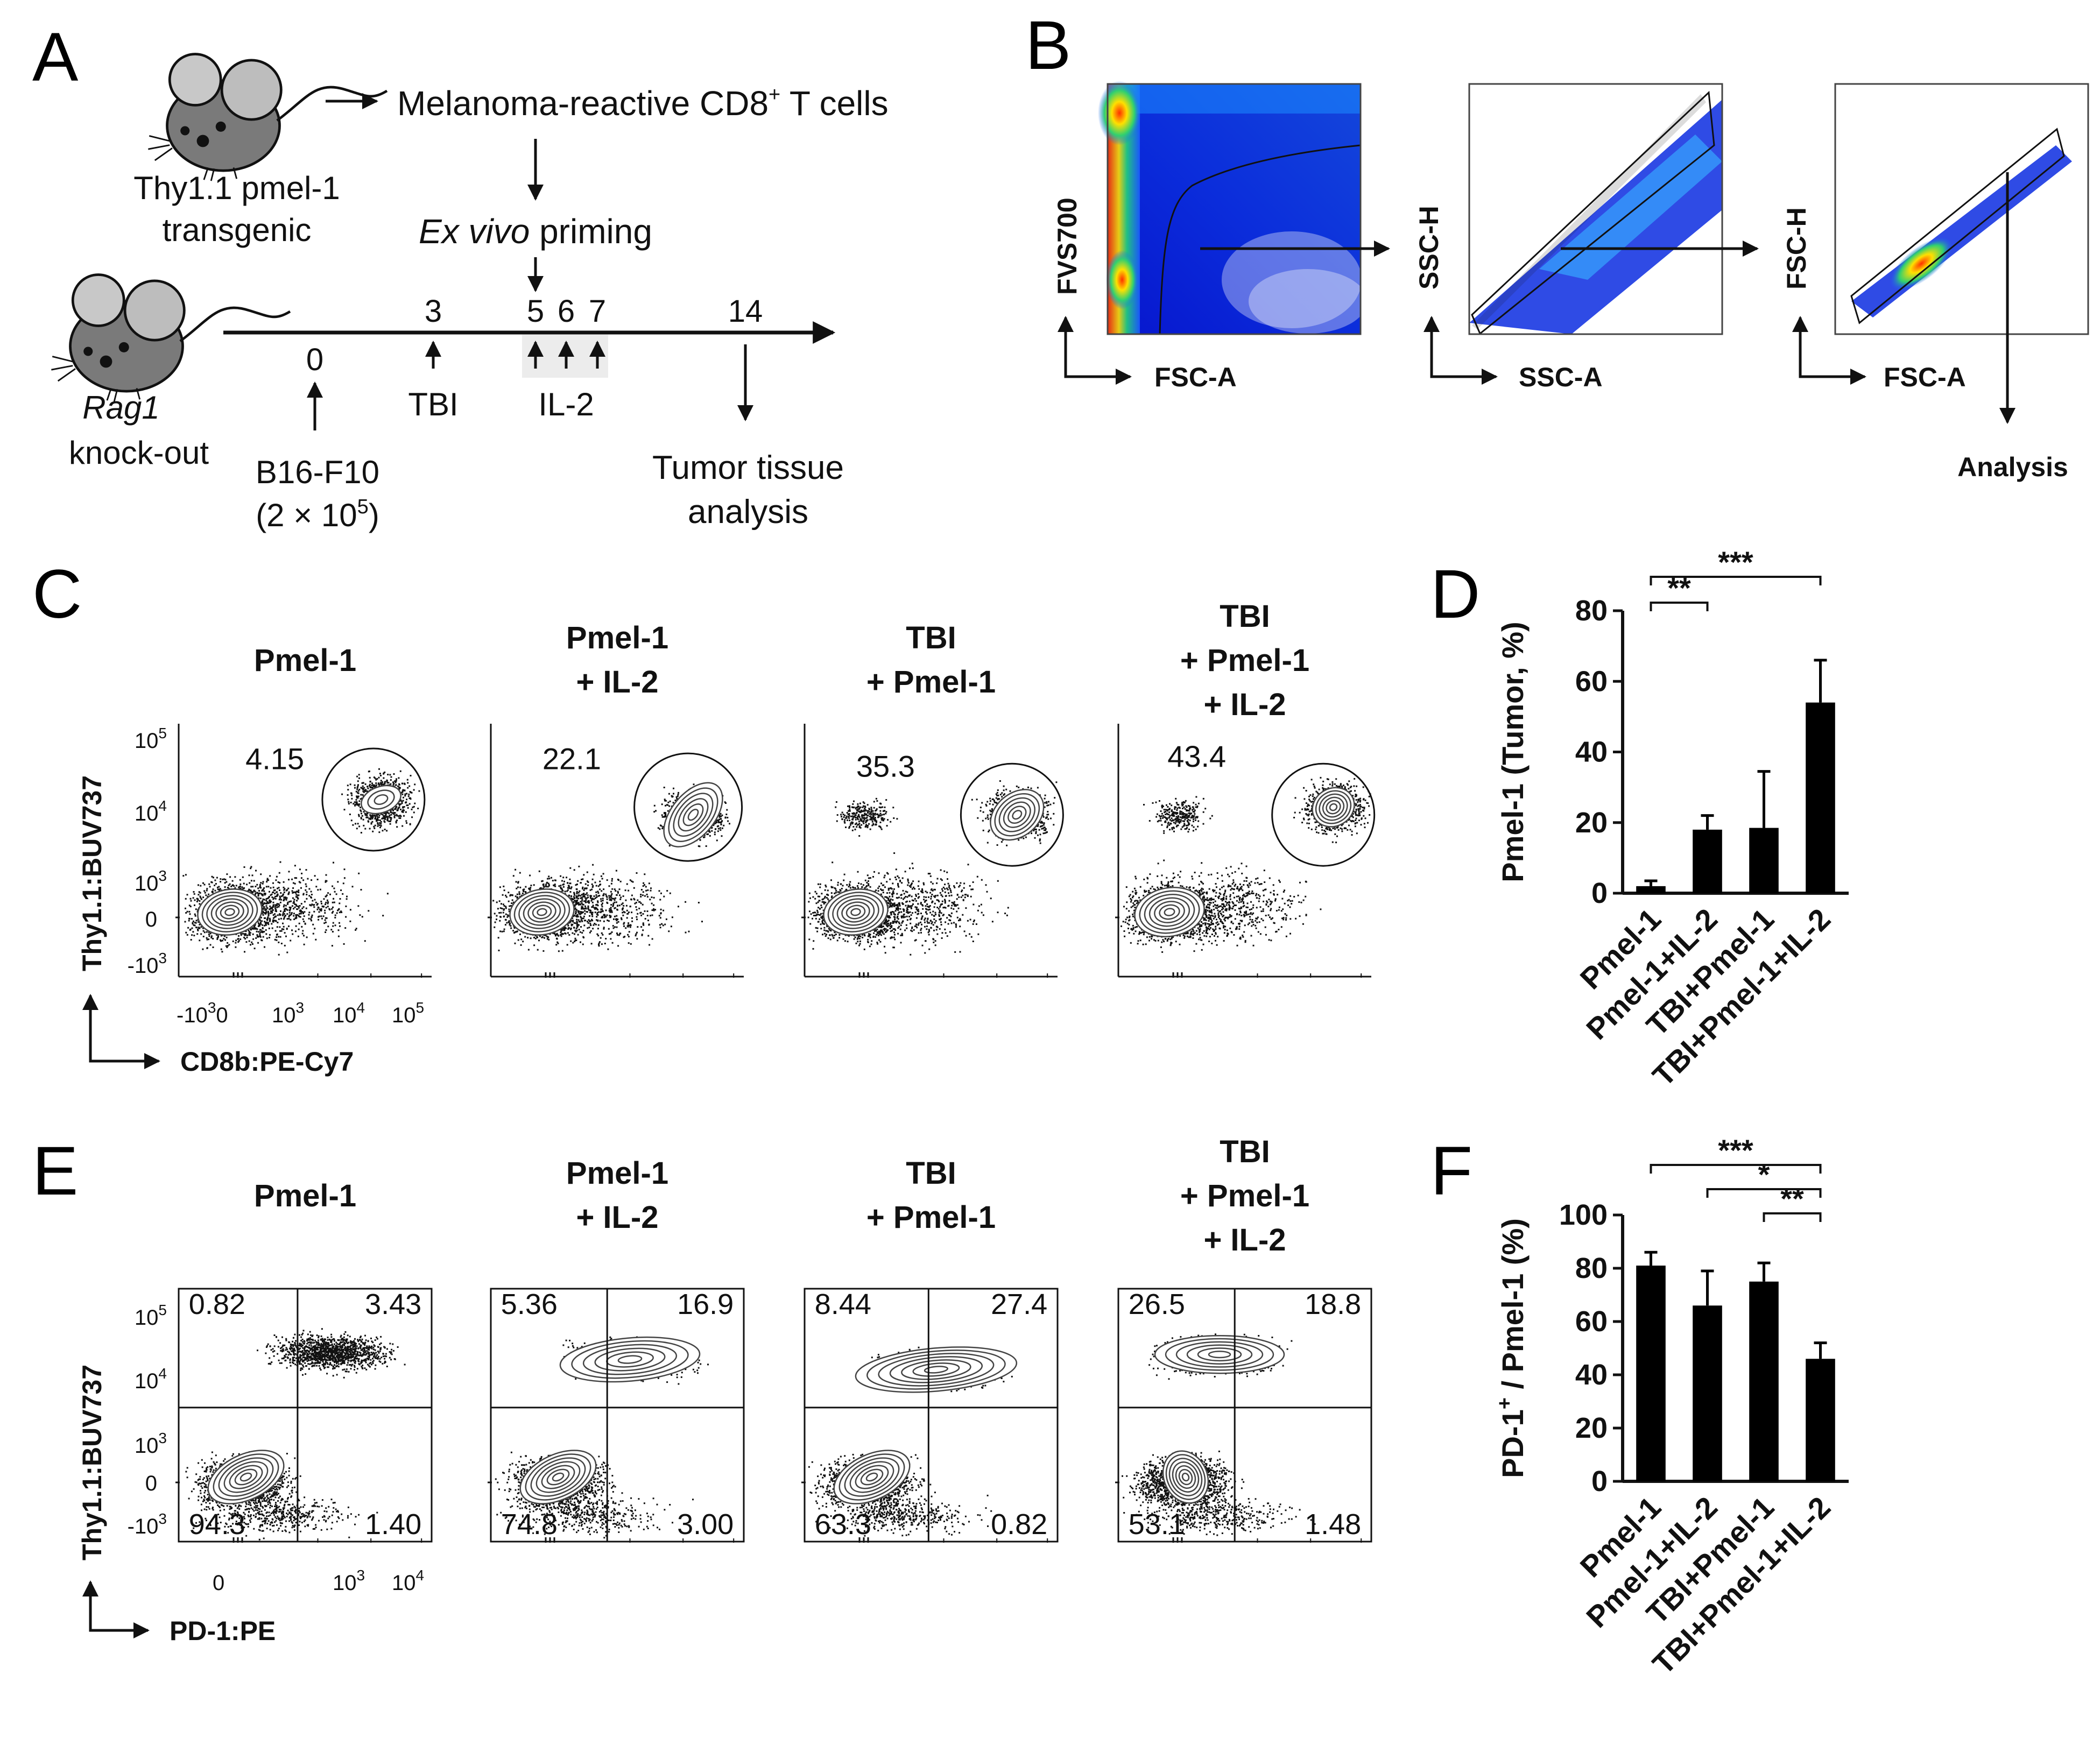 This screenshot has height=1738, width=2100. Describe the element at coordinates (1244, 705) in the screenshot. I see `panel-c-group-title-line: + IL-2` at that location.